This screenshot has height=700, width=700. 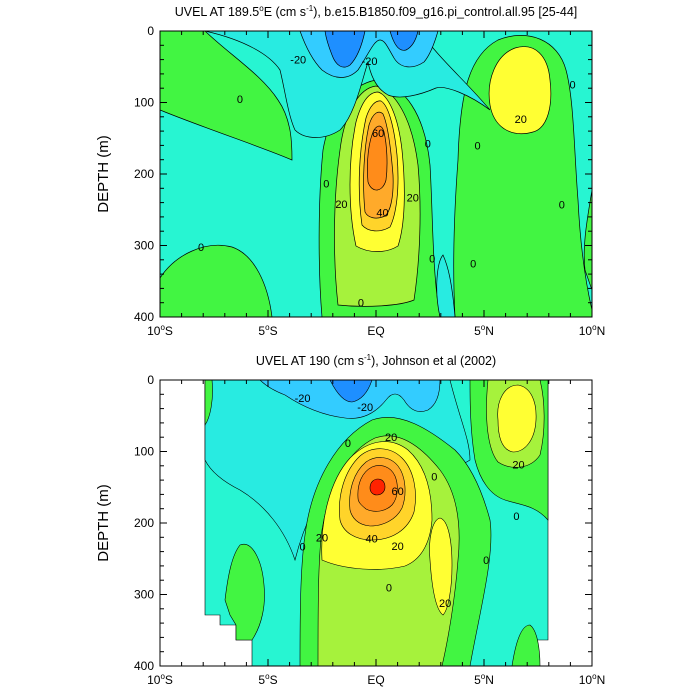 What do you see at coordinates (372, 540) in the screenshot?
I see `bottom-contour-label: 40` at bounding box center [372, 540].